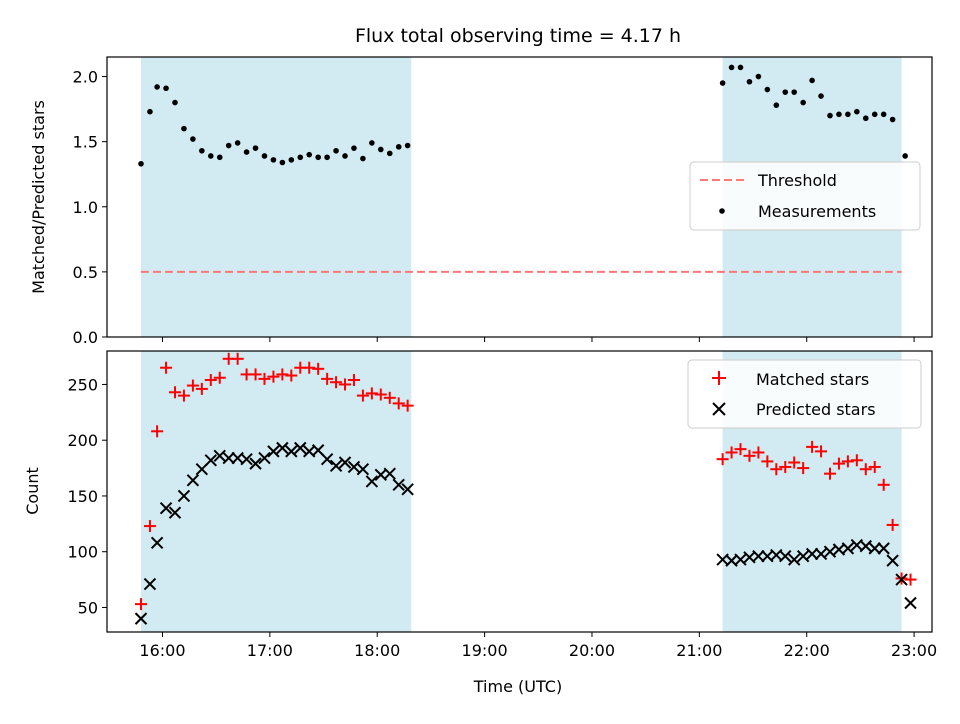  Describe the element at coordinates (88, 607) in the screenshot. I see `y-tick-label: 50` at that location.